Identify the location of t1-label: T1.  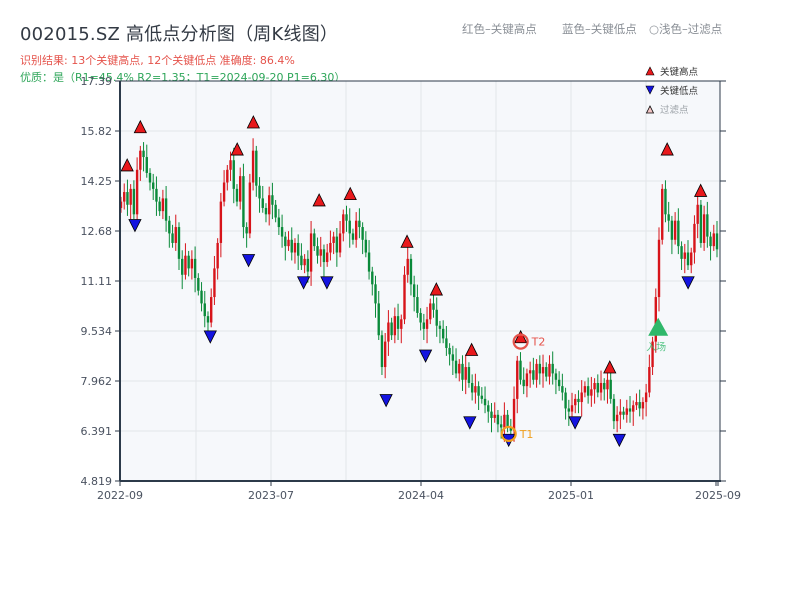
(526, 434).